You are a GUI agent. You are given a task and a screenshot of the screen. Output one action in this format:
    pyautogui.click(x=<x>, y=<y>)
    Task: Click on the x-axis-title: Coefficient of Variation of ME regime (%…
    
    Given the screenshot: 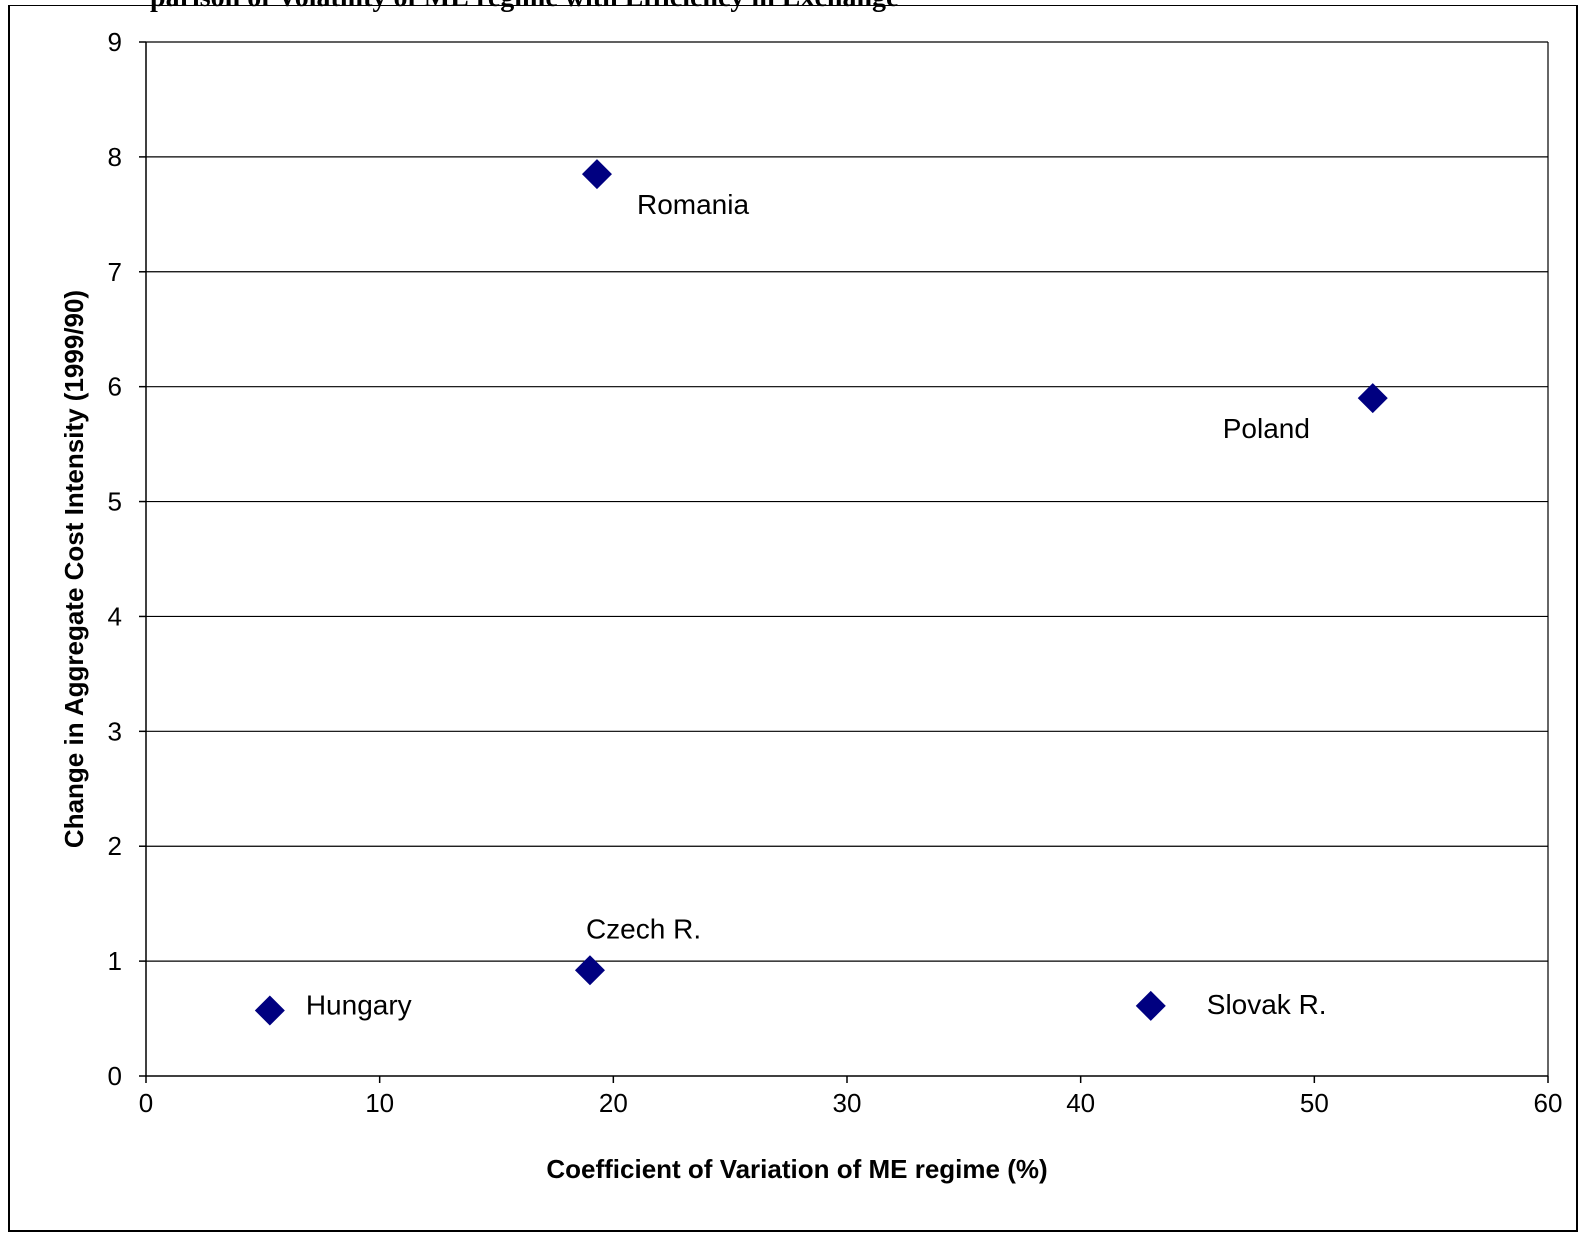 What is the action you would take?
    pyautogui.click(x=796, y=1169)
    